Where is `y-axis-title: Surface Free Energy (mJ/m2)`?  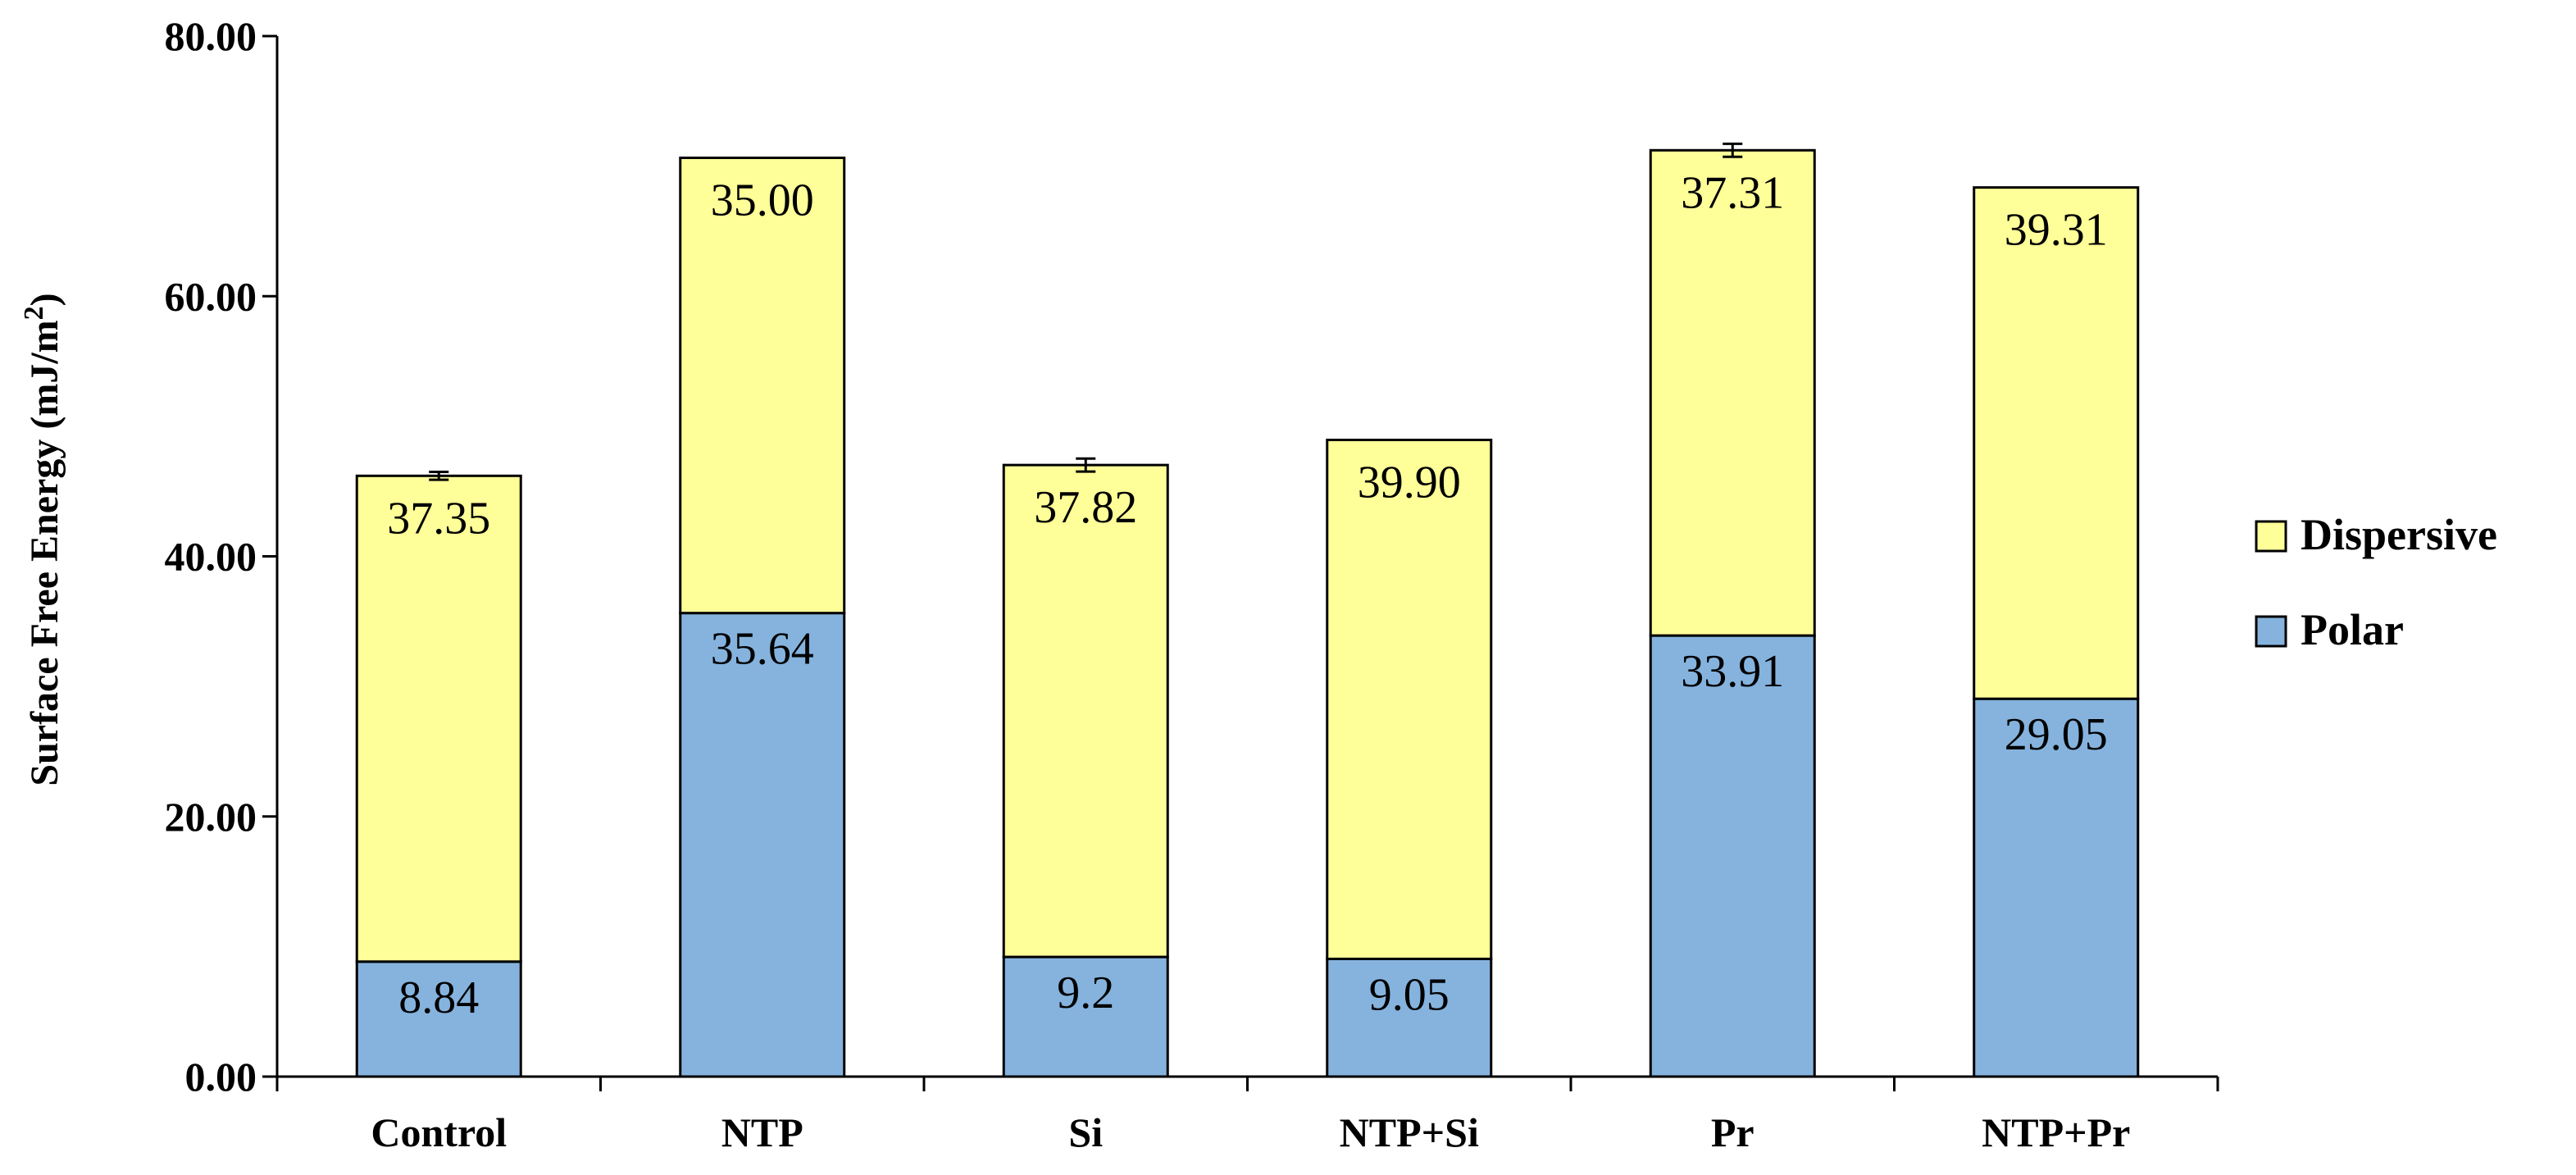 y-axis-title: Surface Free Energy (mJ/m2) is located at coordinates (42, 539).